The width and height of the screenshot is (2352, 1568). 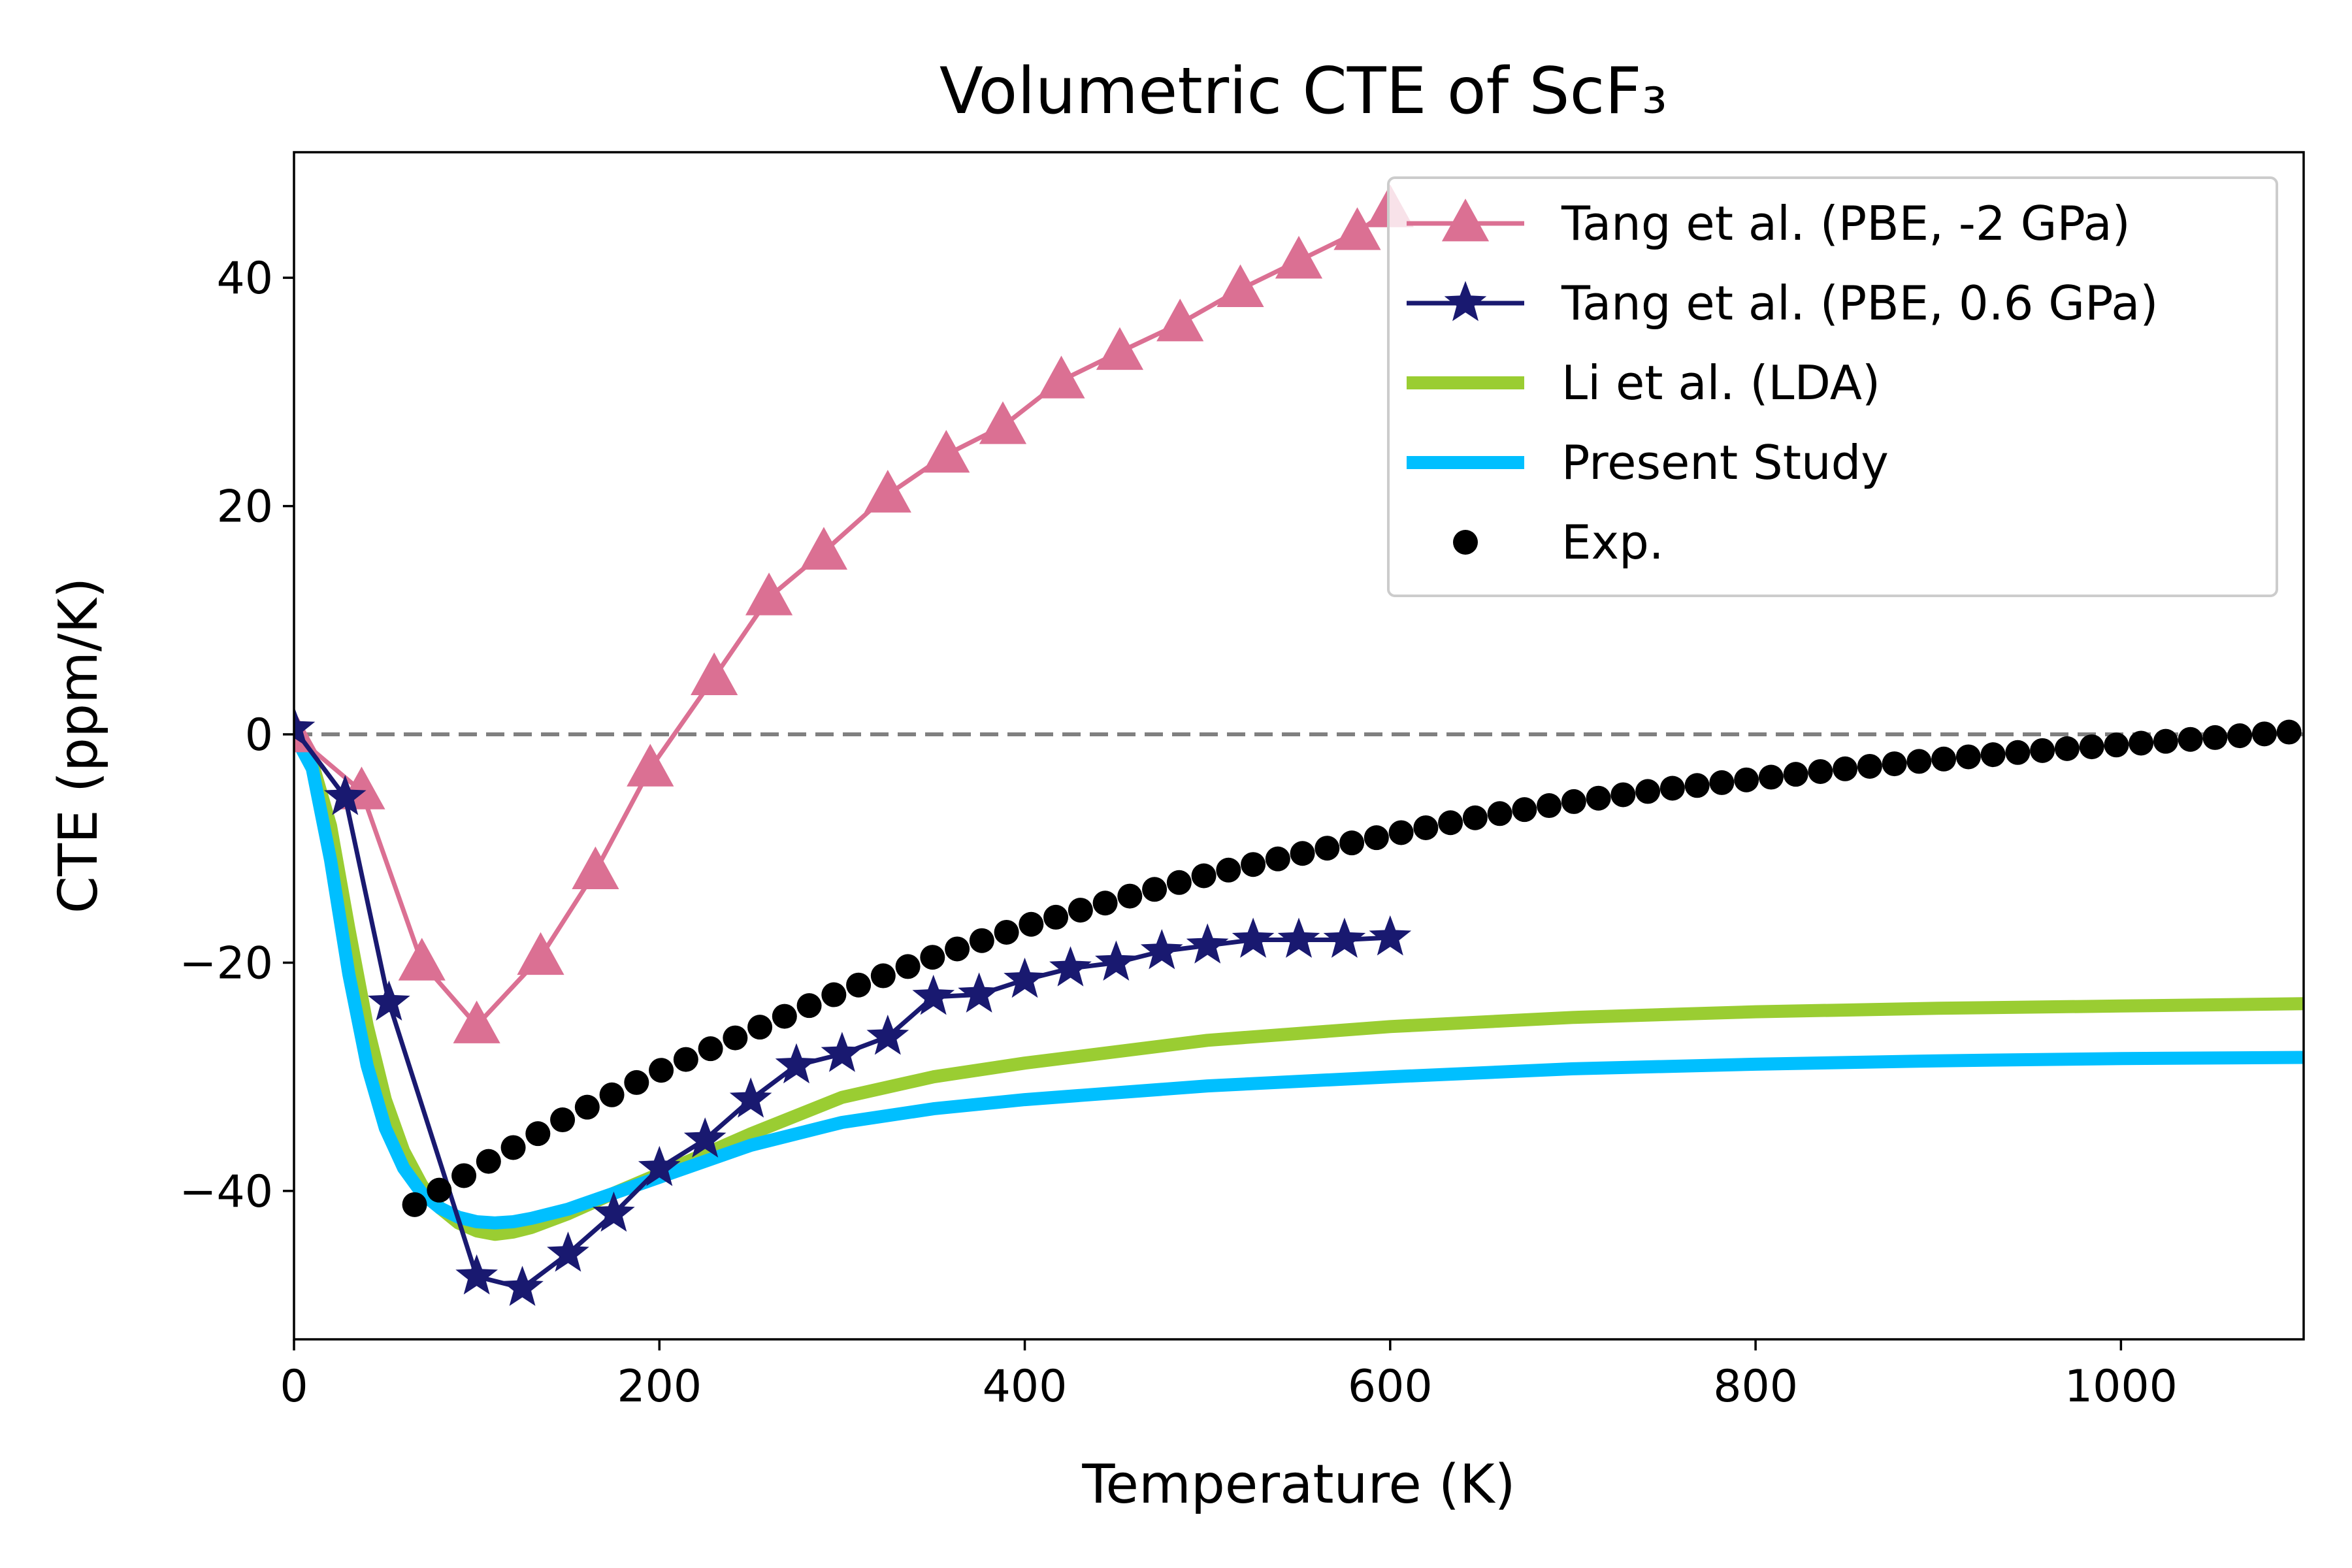 What do you see at coordinates (1298, 1485) in the screenshot?
I see `x-axis-label: Temperature (K)` at bounding box center [1298, 1485].